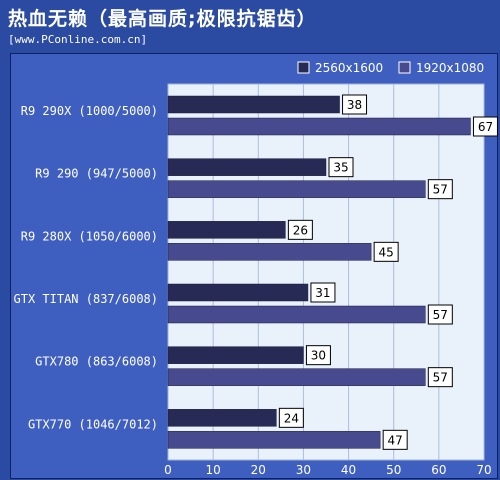 The height and width of the screenshot is (480, 500). Describe the element at coordinates (450, 68) in the screenshot. I see `legend-label: 1920x1080` at that location.